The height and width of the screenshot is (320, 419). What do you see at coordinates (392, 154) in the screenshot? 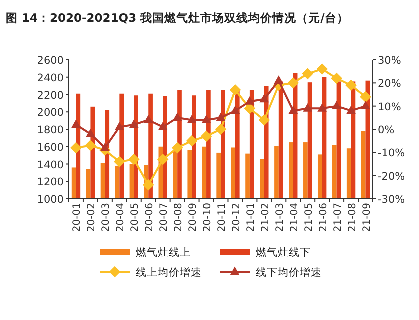
I see `y2-tick-label: -10%` at bounding box center [392, 154].